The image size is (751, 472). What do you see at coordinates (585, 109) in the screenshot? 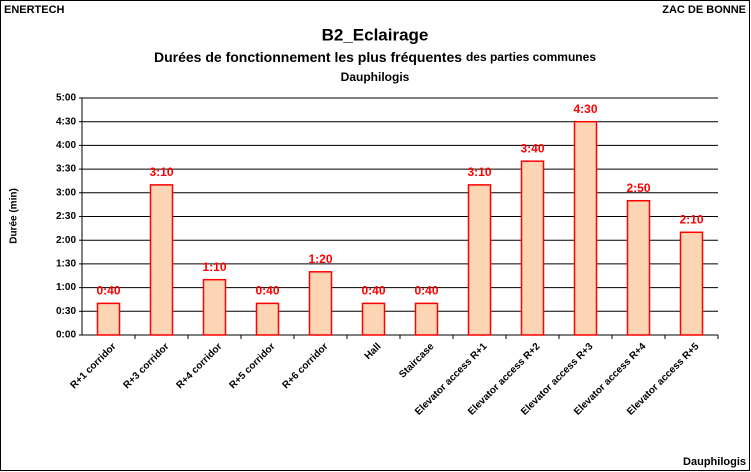
I see `data-label: 4:30` at bounding box center [585, 109].